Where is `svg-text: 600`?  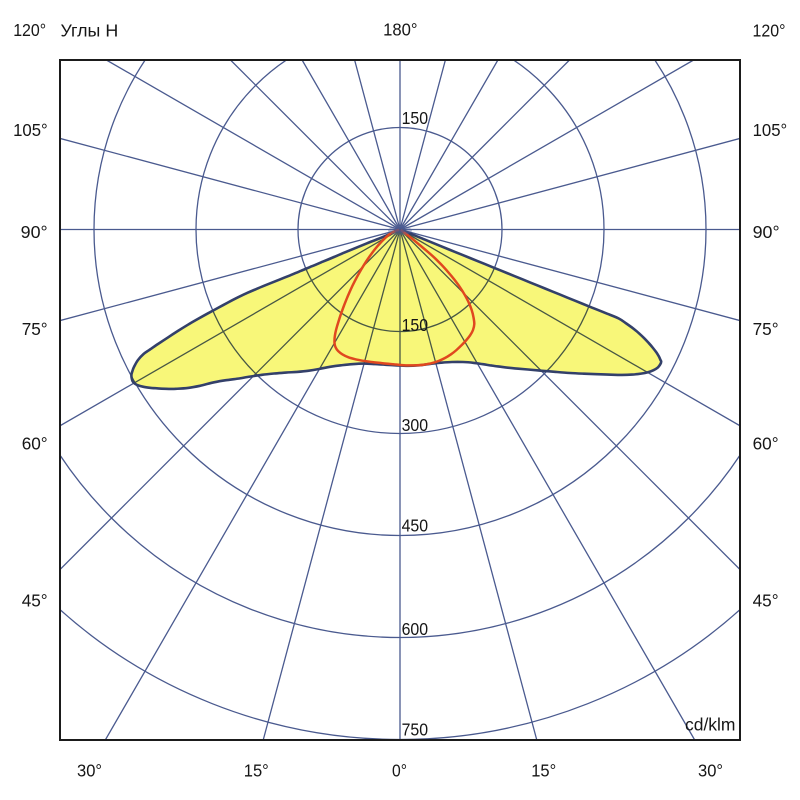
svg-text: 600 is located at coordinates (415, 629).